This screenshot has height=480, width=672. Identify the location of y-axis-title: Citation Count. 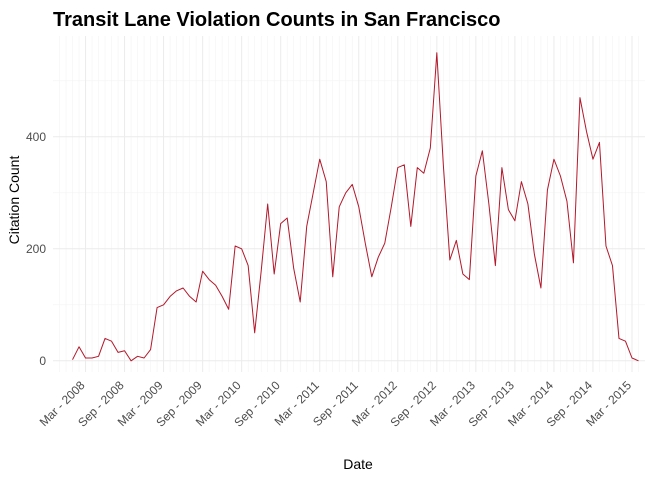
(14, 200).